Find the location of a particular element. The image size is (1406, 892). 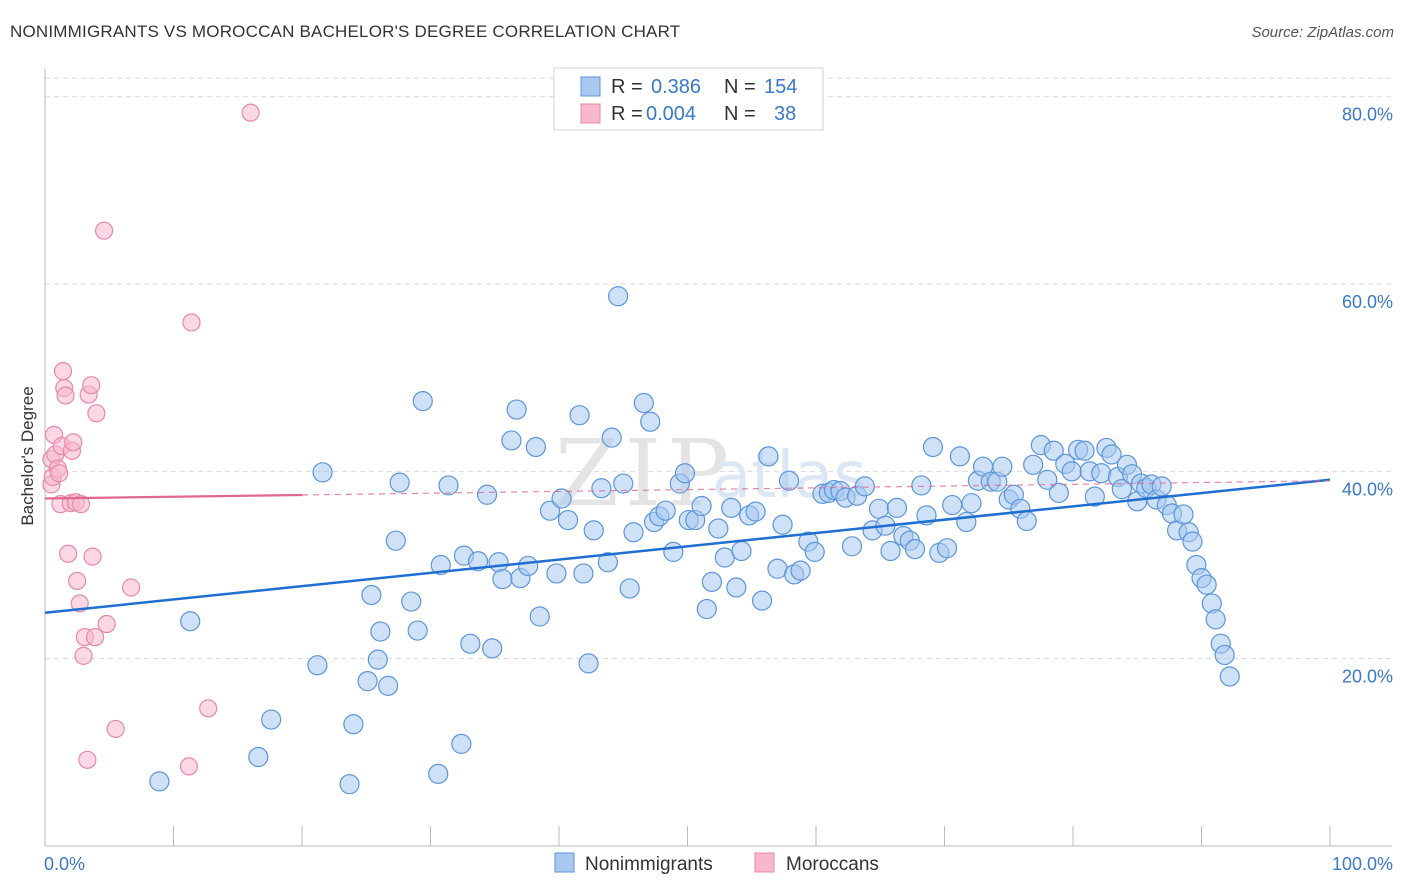

legend-n-label-nonimmigrants: N = is located at coordinates (740, 87).